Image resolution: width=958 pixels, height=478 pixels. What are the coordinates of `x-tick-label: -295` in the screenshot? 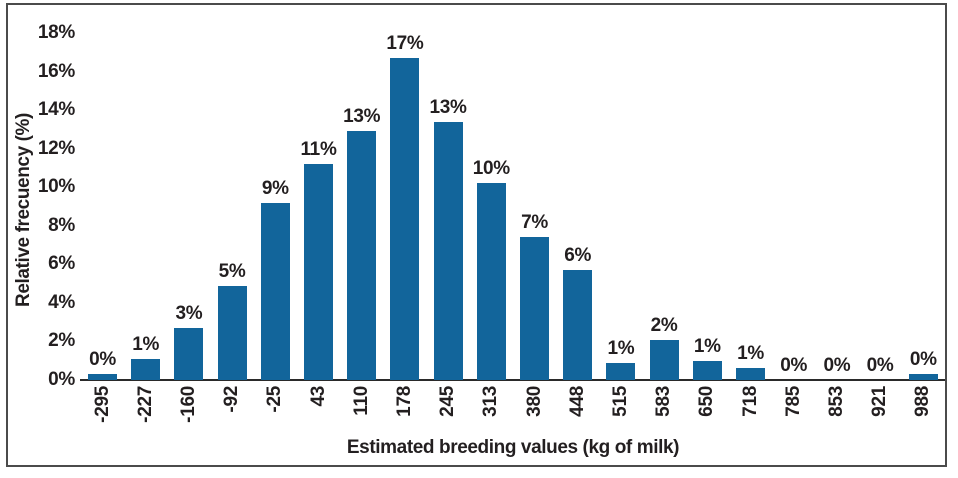 It's located at (102, 404).